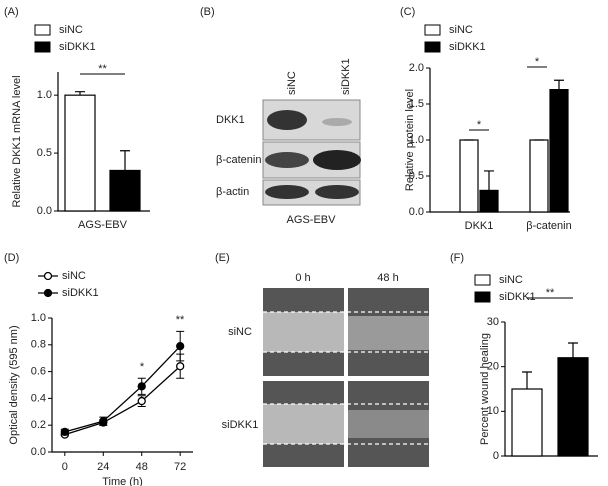 This screenshot has width=608, height=486. I want to click on column-label: 48 h, so click(387, 278).